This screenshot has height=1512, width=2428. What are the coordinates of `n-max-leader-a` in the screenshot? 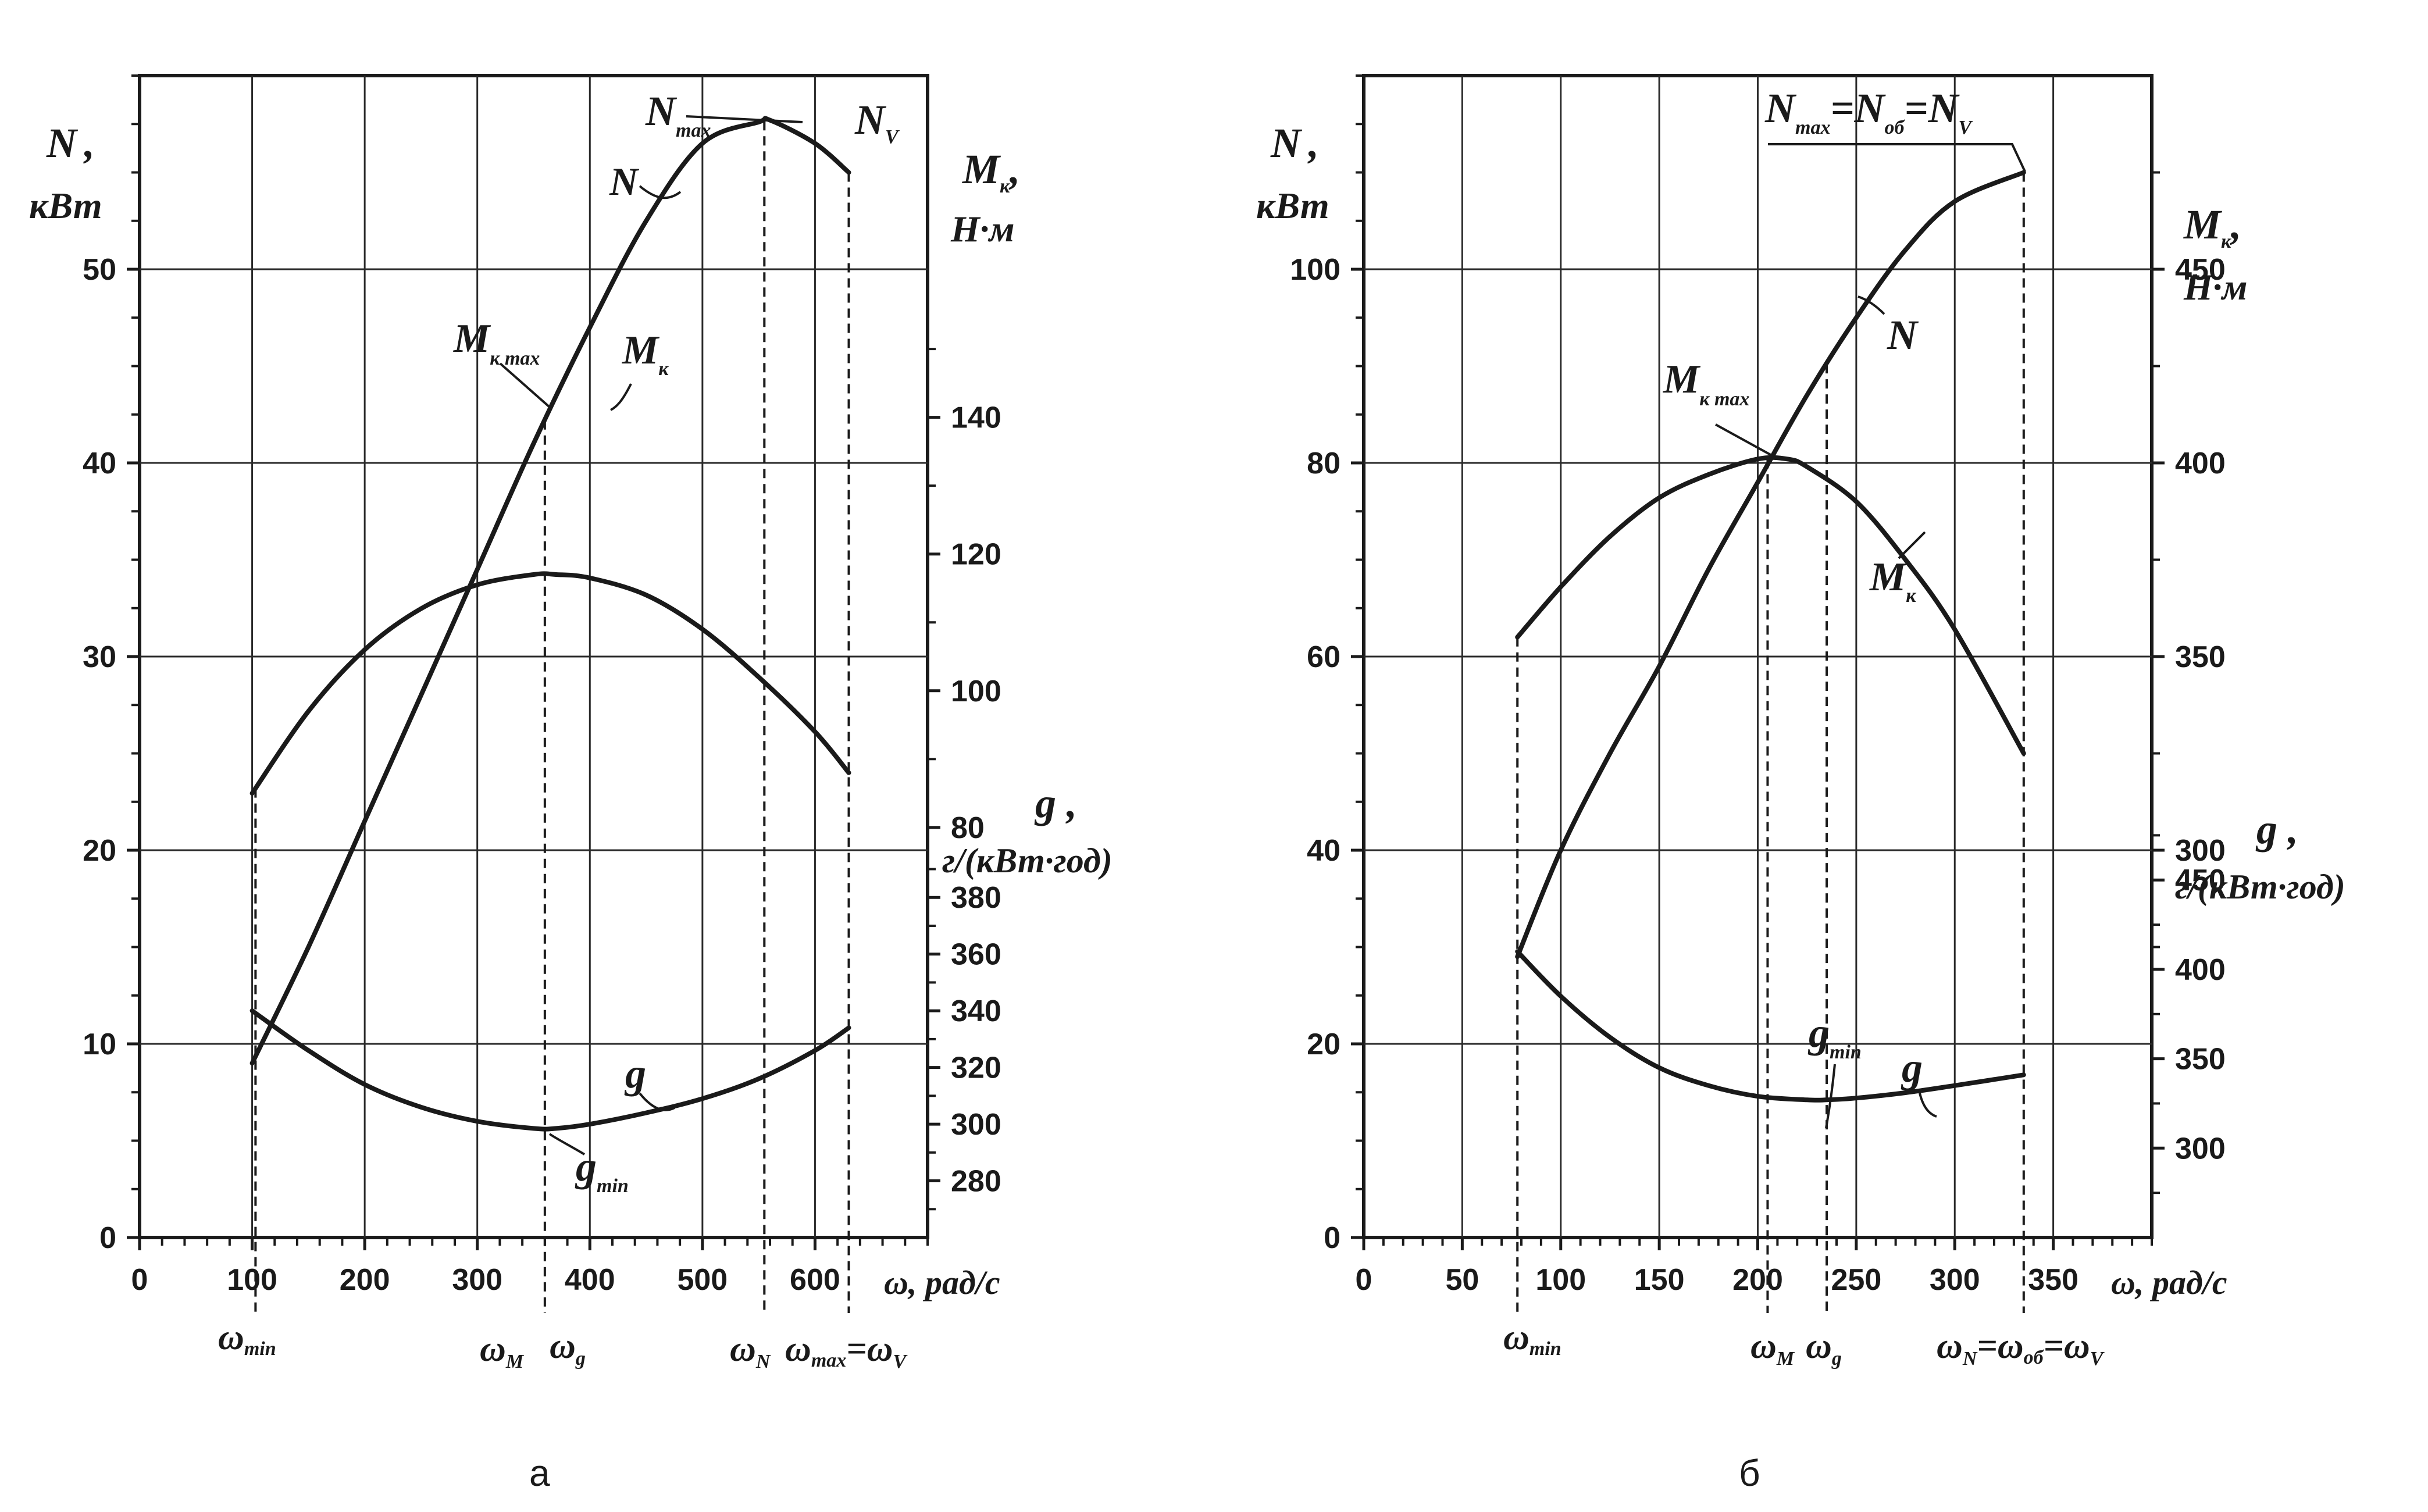 It's located at (744, 119).